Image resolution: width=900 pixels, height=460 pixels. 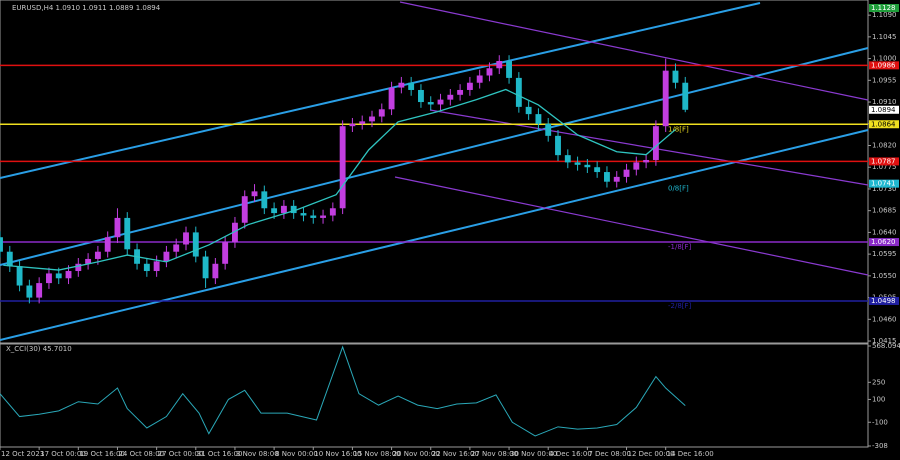 What do you see at coordinates (63, 454) in the screenshot?
I see `x-tick-label: 17 Oct 00:00` at bounding box center [63, 454].